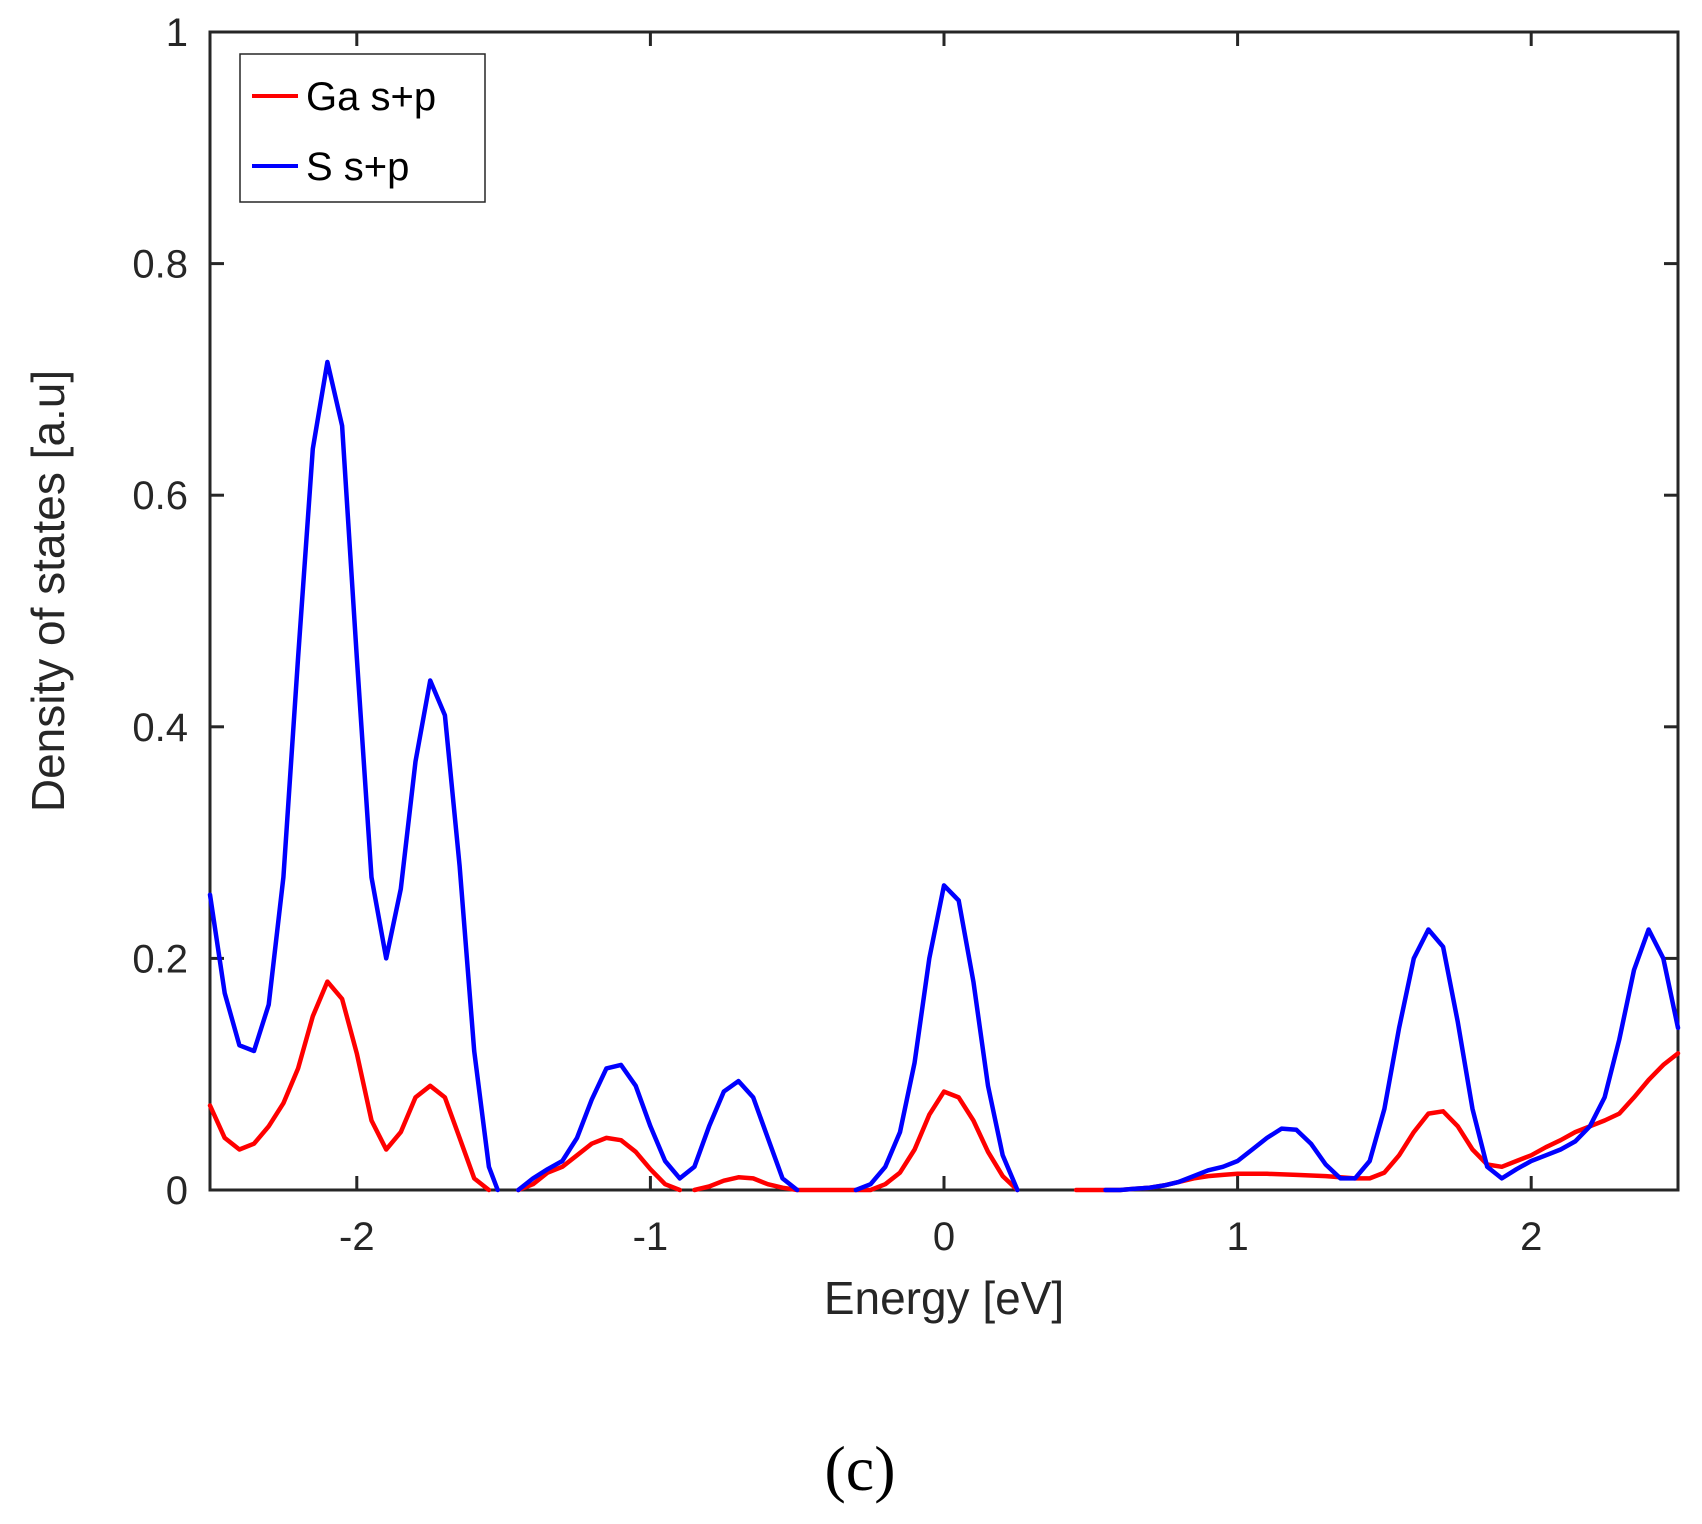  Describe the element at coordinates (160, 959) in the screenshot. I see `y-tick-label: 0.2` at that location.